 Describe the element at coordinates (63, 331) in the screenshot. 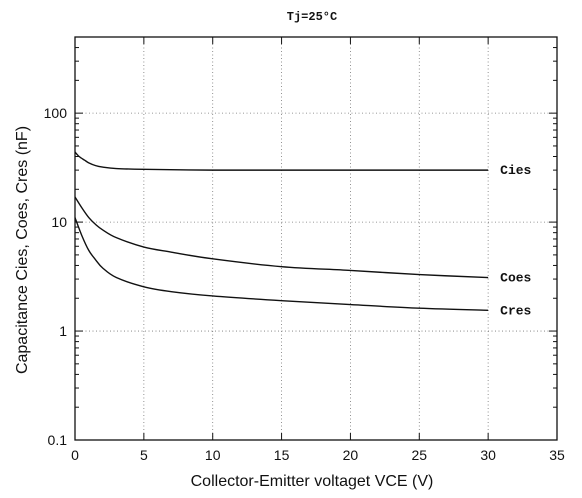

I see `y-tick-label: 1` at that location.